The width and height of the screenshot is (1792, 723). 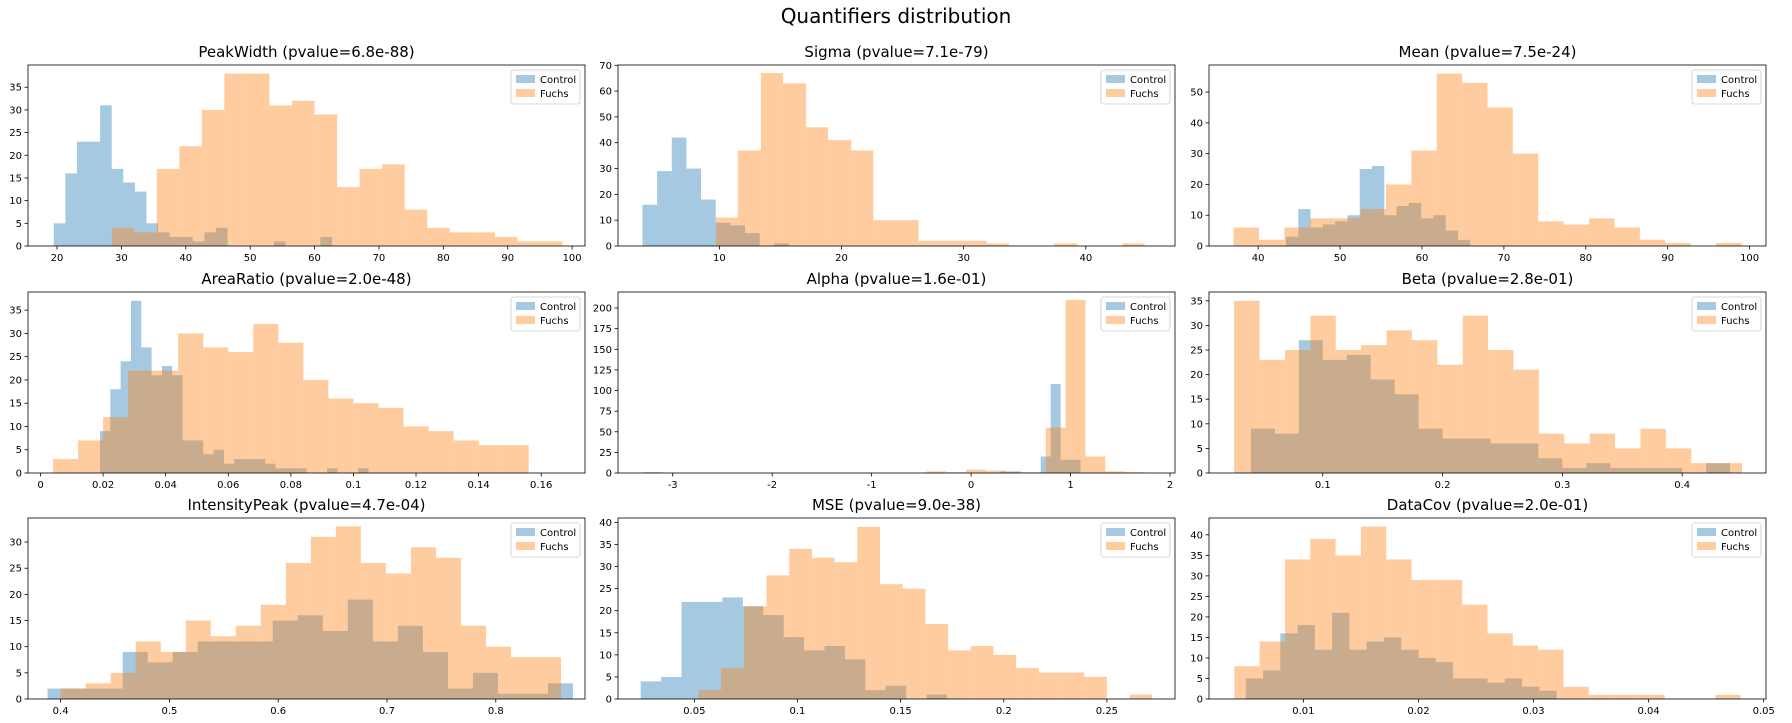 What do you see at coordinates (1107, 711) in the screenshot?
I see `x-tick-label: 0.25` at bounding box center [1107, 711].